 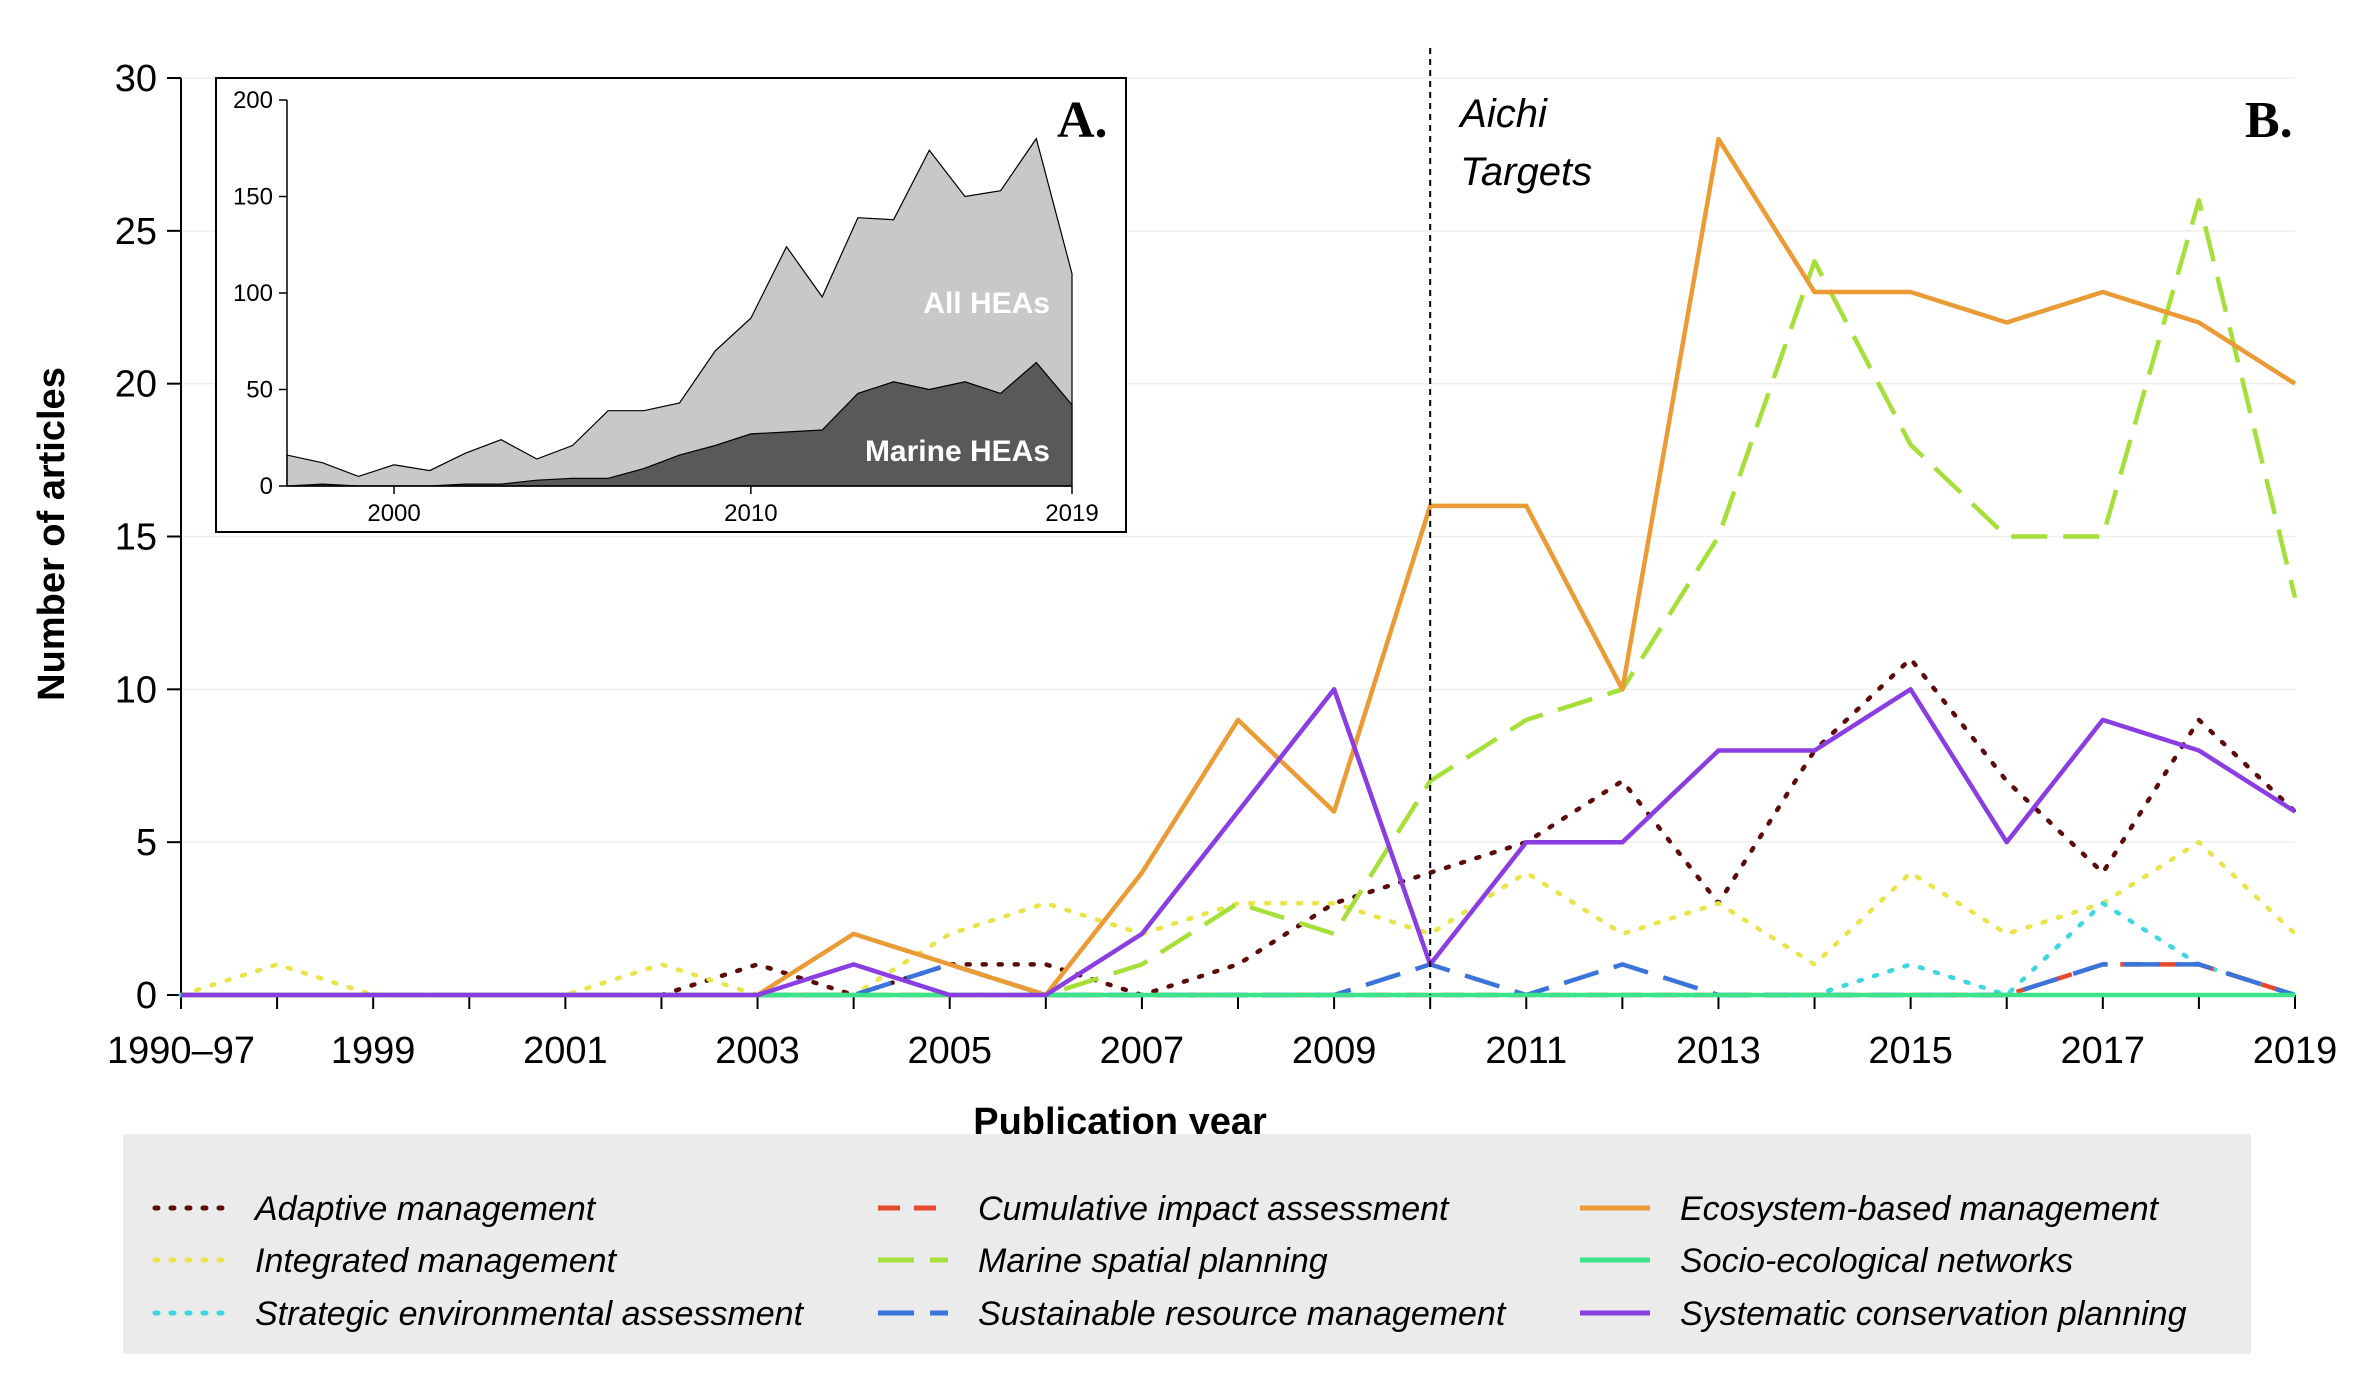 I want to click on y-tick-label: 25, so click(x=136, y=232).